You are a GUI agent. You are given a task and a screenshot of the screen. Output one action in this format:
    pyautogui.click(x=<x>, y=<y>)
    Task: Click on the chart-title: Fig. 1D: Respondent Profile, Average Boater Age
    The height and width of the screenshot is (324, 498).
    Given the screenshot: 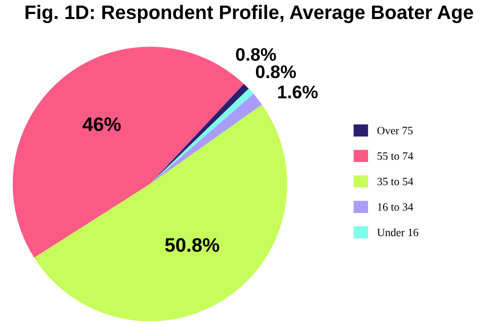 What is the action you would take?
    pyautogui.click(x=250, y=14)
    